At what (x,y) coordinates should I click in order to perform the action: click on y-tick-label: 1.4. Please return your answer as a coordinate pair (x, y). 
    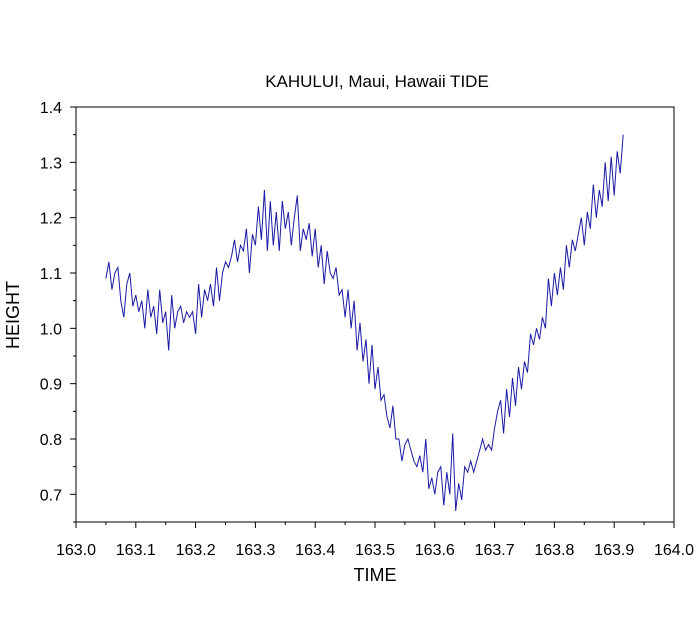
    Looking at the image, I should click on (51, 108).